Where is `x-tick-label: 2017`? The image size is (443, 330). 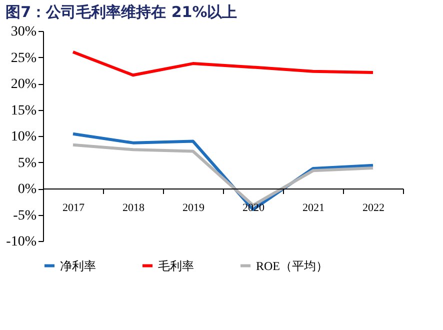
x-tick-label: 2017 is located at coordinates (73, 208).